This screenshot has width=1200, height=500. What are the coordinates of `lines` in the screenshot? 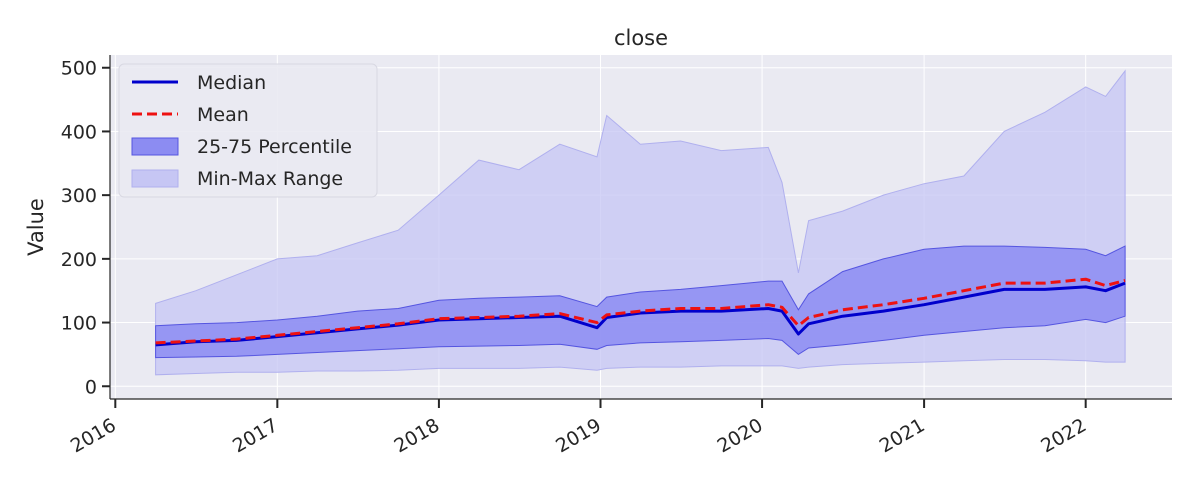 It's located at (640, 312).